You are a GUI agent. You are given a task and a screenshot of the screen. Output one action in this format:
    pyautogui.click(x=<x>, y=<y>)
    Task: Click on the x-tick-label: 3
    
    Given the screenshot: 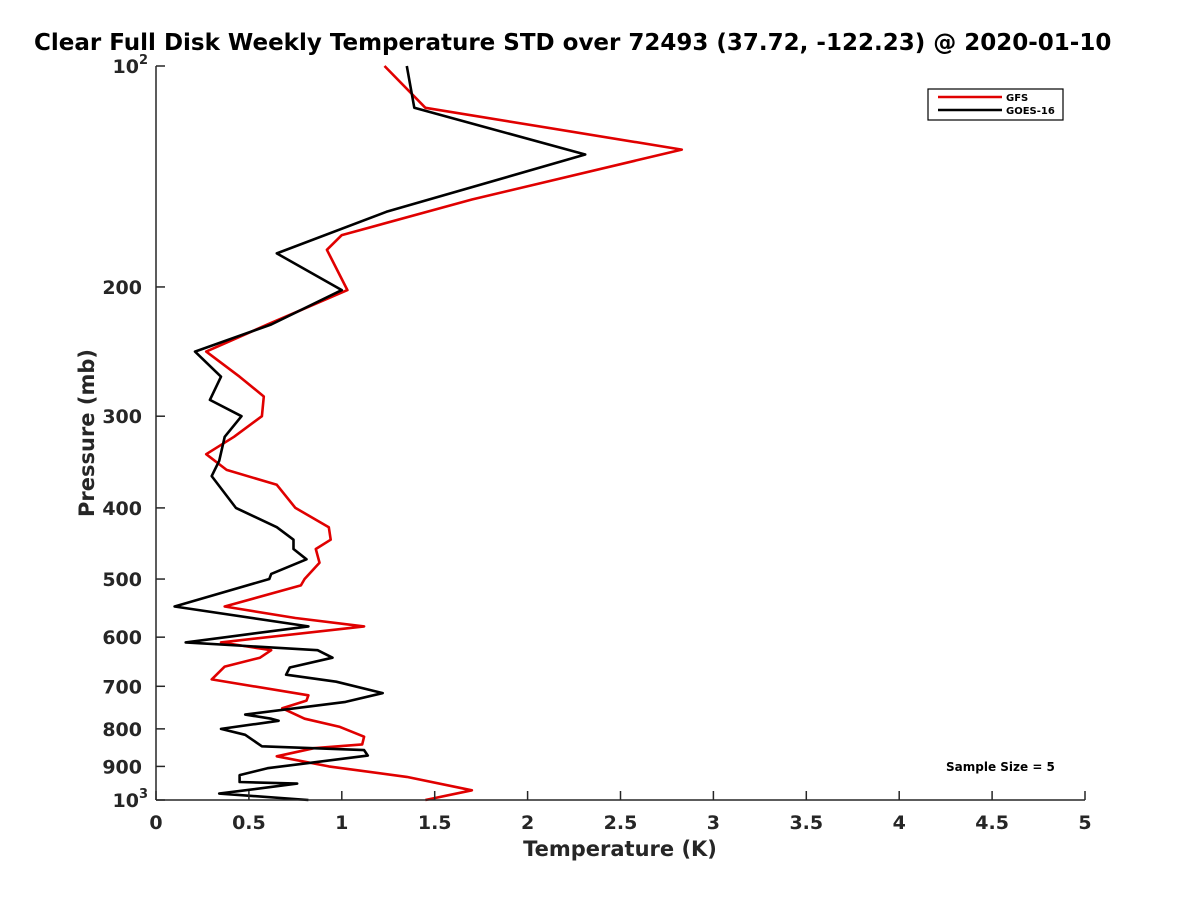 What is the action you would take?
    pyautogui.click(x=713, y=823)
    